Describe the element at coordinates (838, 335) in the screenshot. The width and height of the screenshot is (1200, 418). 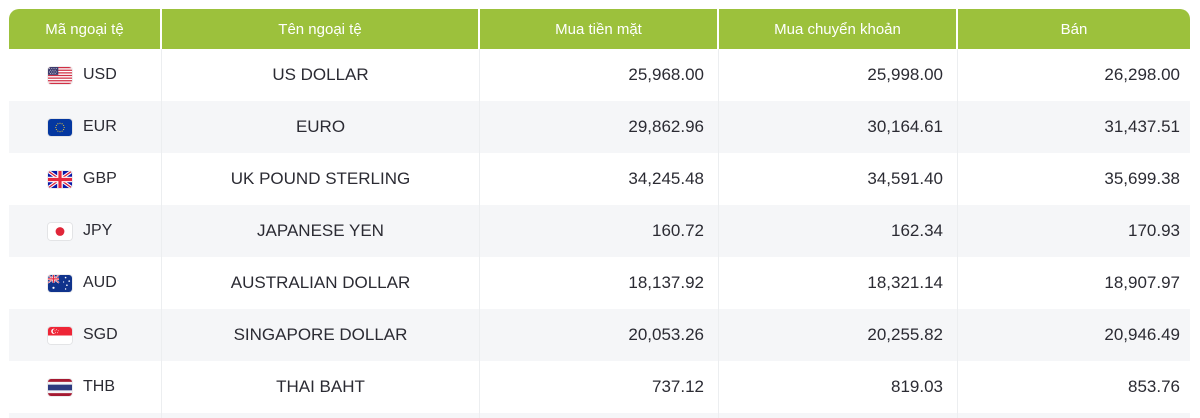
I see `buy-transfer-cell: 20,255.82` at that location.